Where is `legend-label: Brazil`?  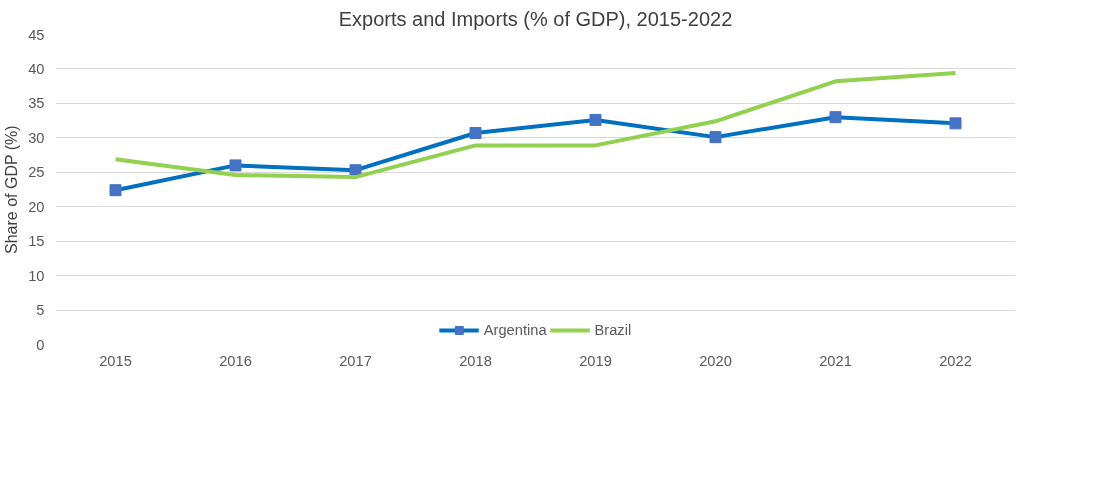
legend-label: Brazil is located at coordinates (613, 330).